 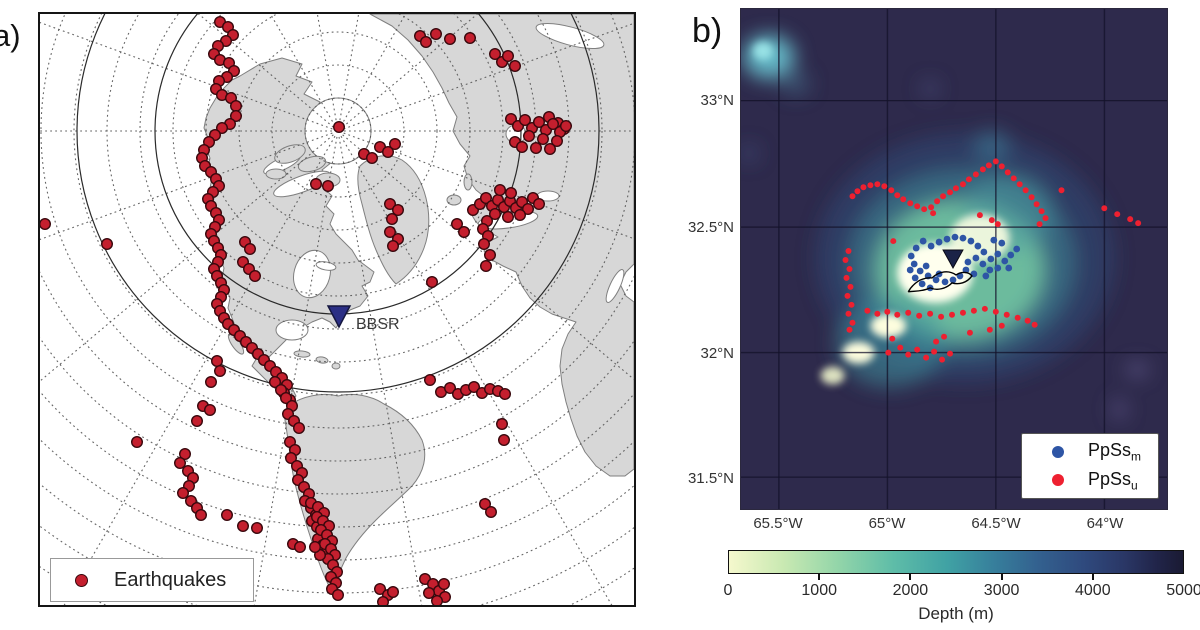 I want to click on red-sea, so click(x=615, y=286).